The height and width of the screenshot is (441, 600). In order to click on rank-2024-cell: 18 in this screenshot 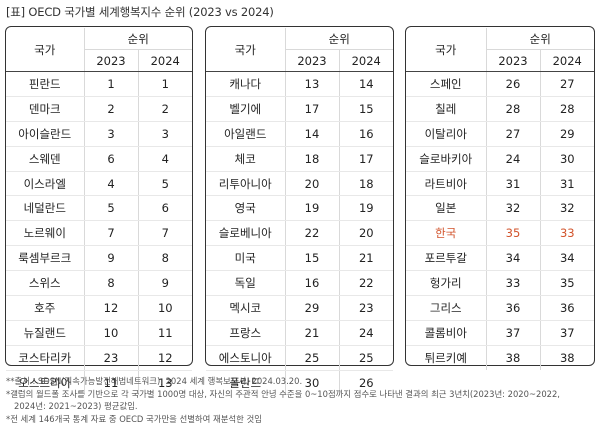, I will do `click(366, 184)`.